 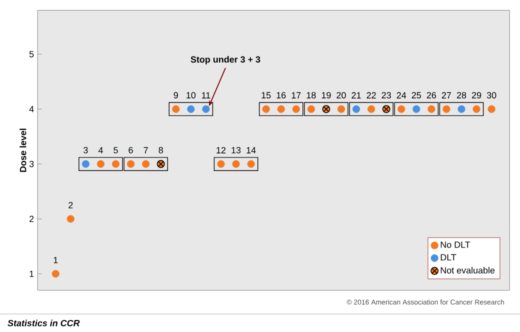 What do you see at coordinates (225, 60) in the screenshot?
I see `annotation: Stop under 3 + 3` at bounding box center [225, 60].